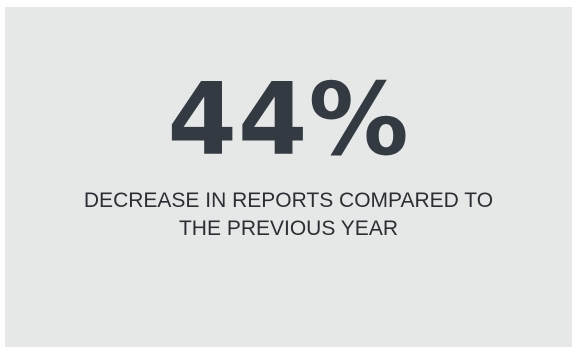 The image size is (574, 349). Describe the element at coordinates (288, 200) in the screenshot. I see `stat-caption-line-1: DECREASE IN REPORTS COMPARED TO` at that location.